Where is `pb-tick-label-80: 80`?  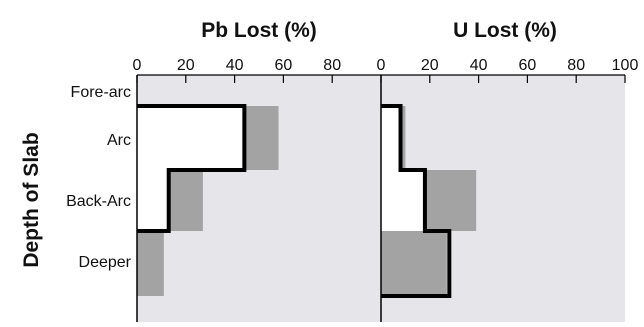 pb-tick-label-80: 80 is located at coordinates (332, 65).